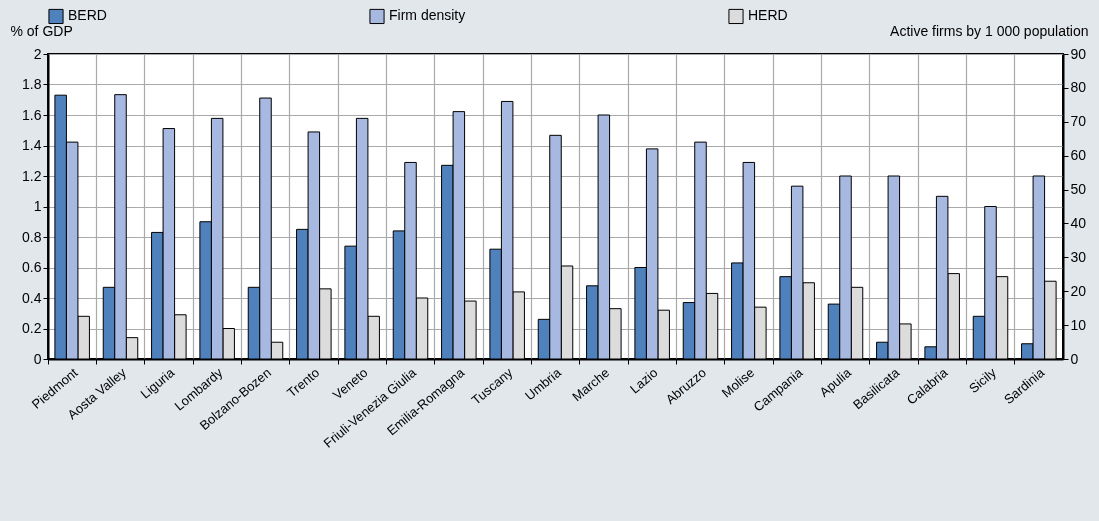 The height and width of the screenshot is (521, 1099). Describe the element at coordinates (768, 15) in the screenshot. I see `legend-label: HERD` at that location.